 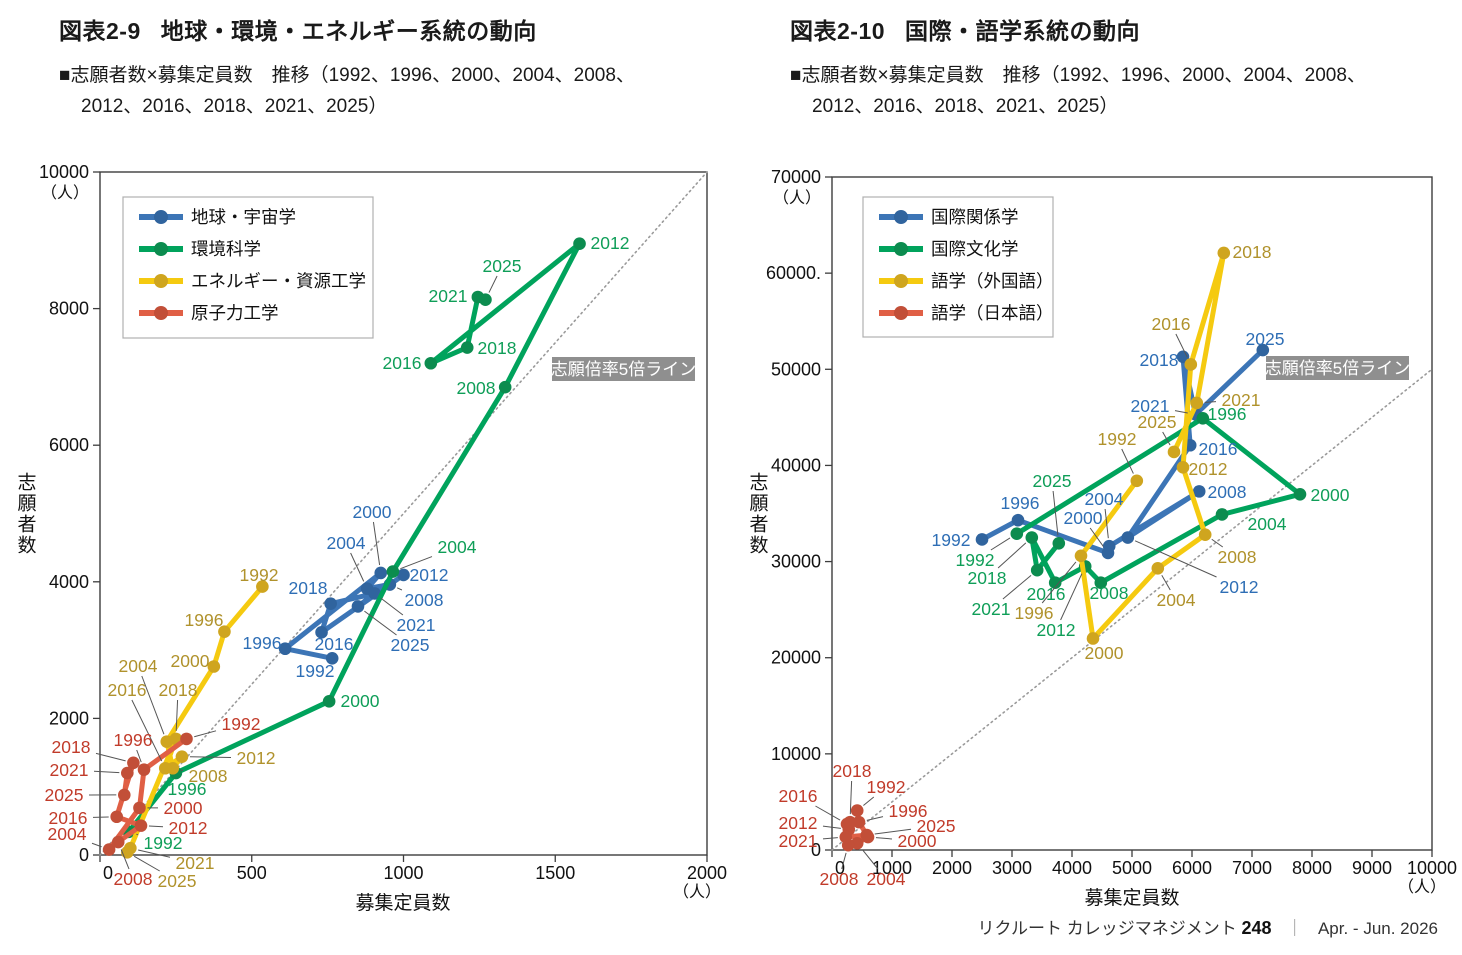 What do you see at coordinates (1372, 868) in the screenshot?
I see `x-tick-label: 9000` at bounding box center [1372, 868].